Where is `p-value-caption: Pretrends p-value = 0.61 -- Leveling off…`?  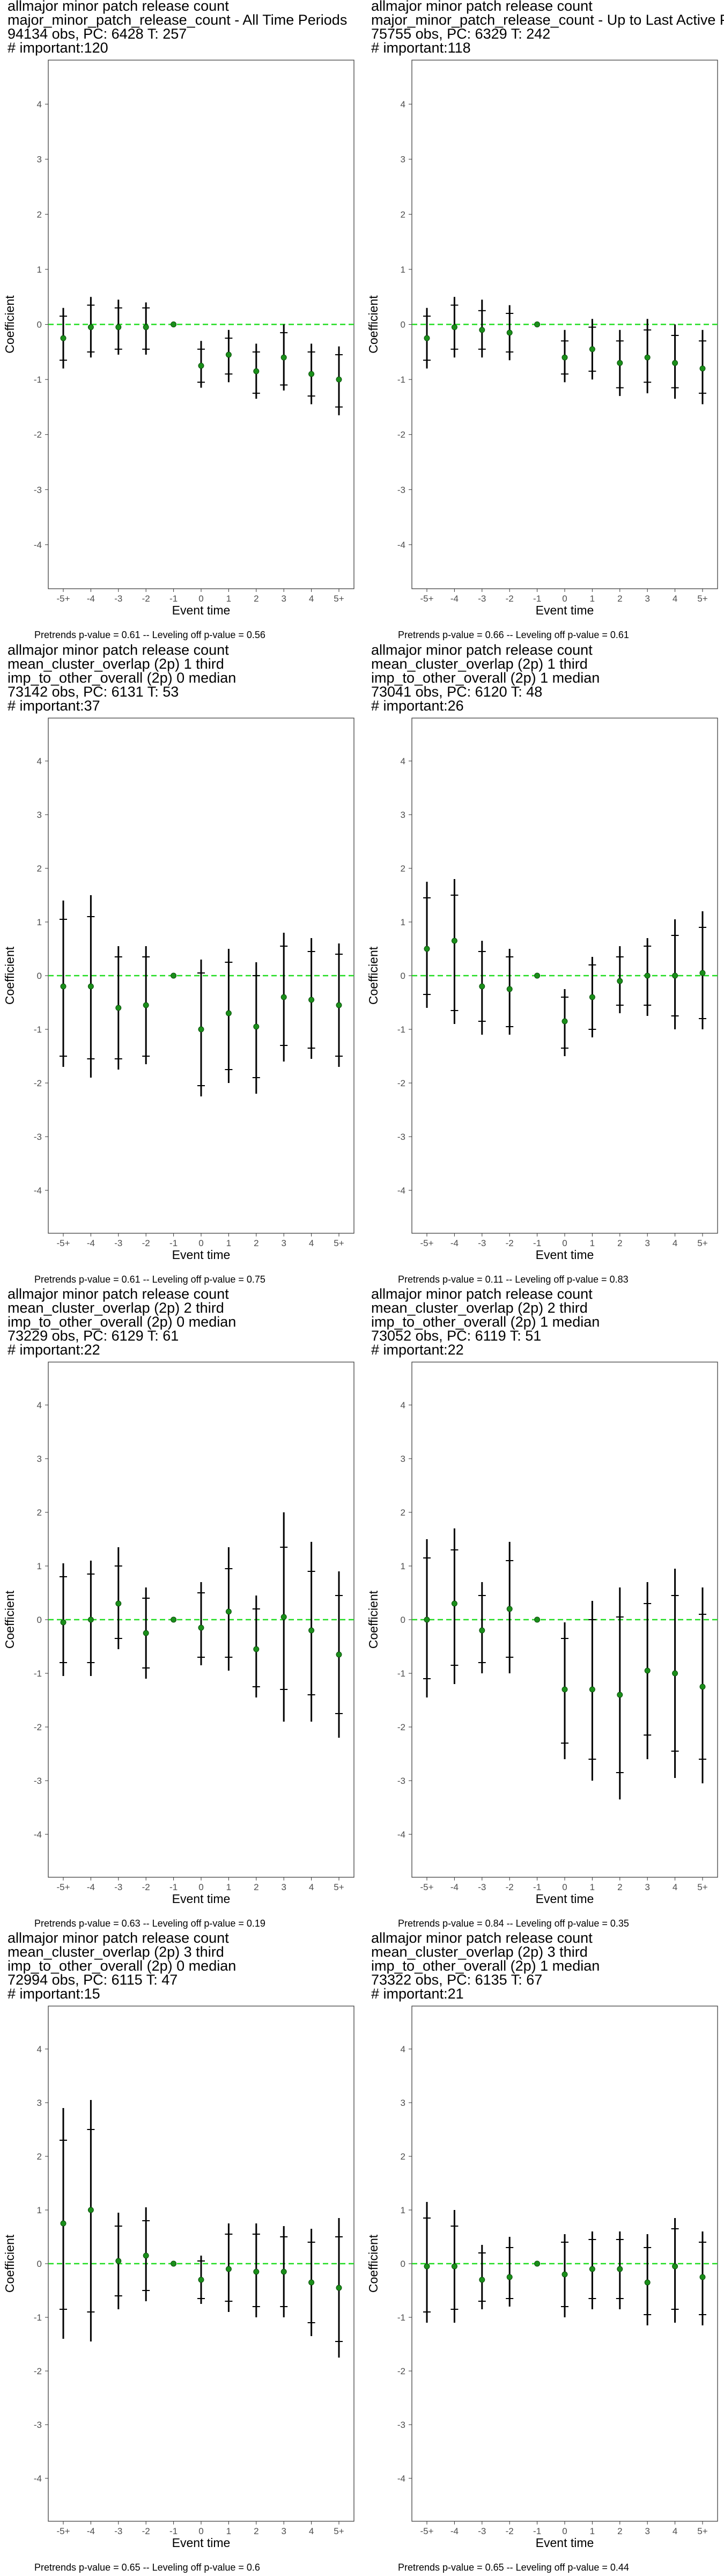 p-value-caption: Pretrends p-value = 0.61 -- Leveling off… is located at coordinates (149, 1279).